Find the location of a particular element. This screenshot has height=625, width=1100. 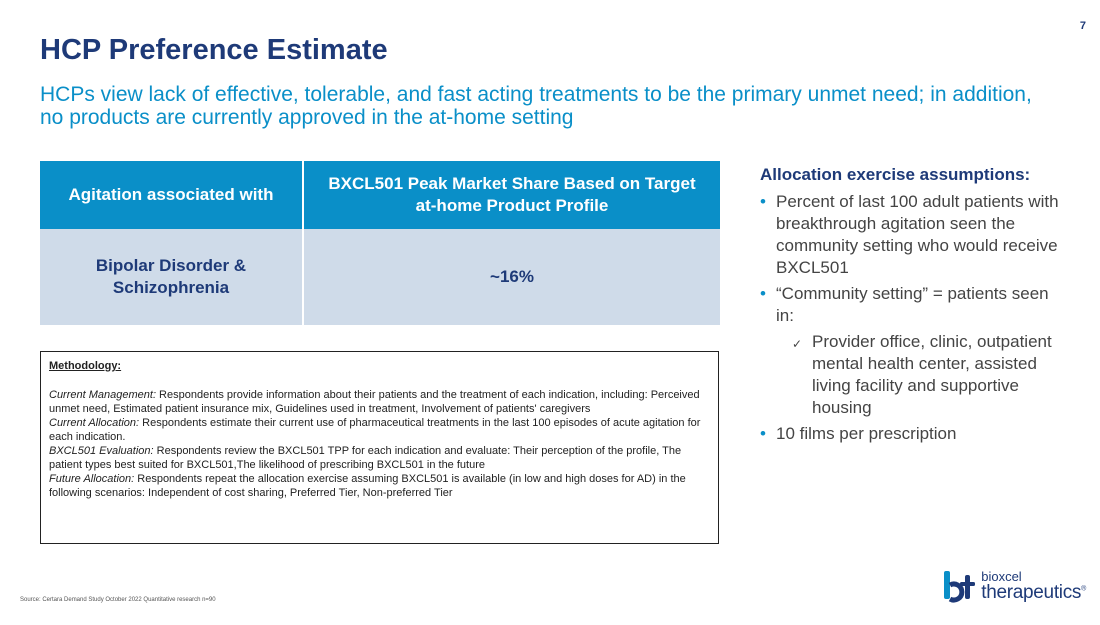

page-title: HCP Preference Estimate is located at coordinates (214, 50).